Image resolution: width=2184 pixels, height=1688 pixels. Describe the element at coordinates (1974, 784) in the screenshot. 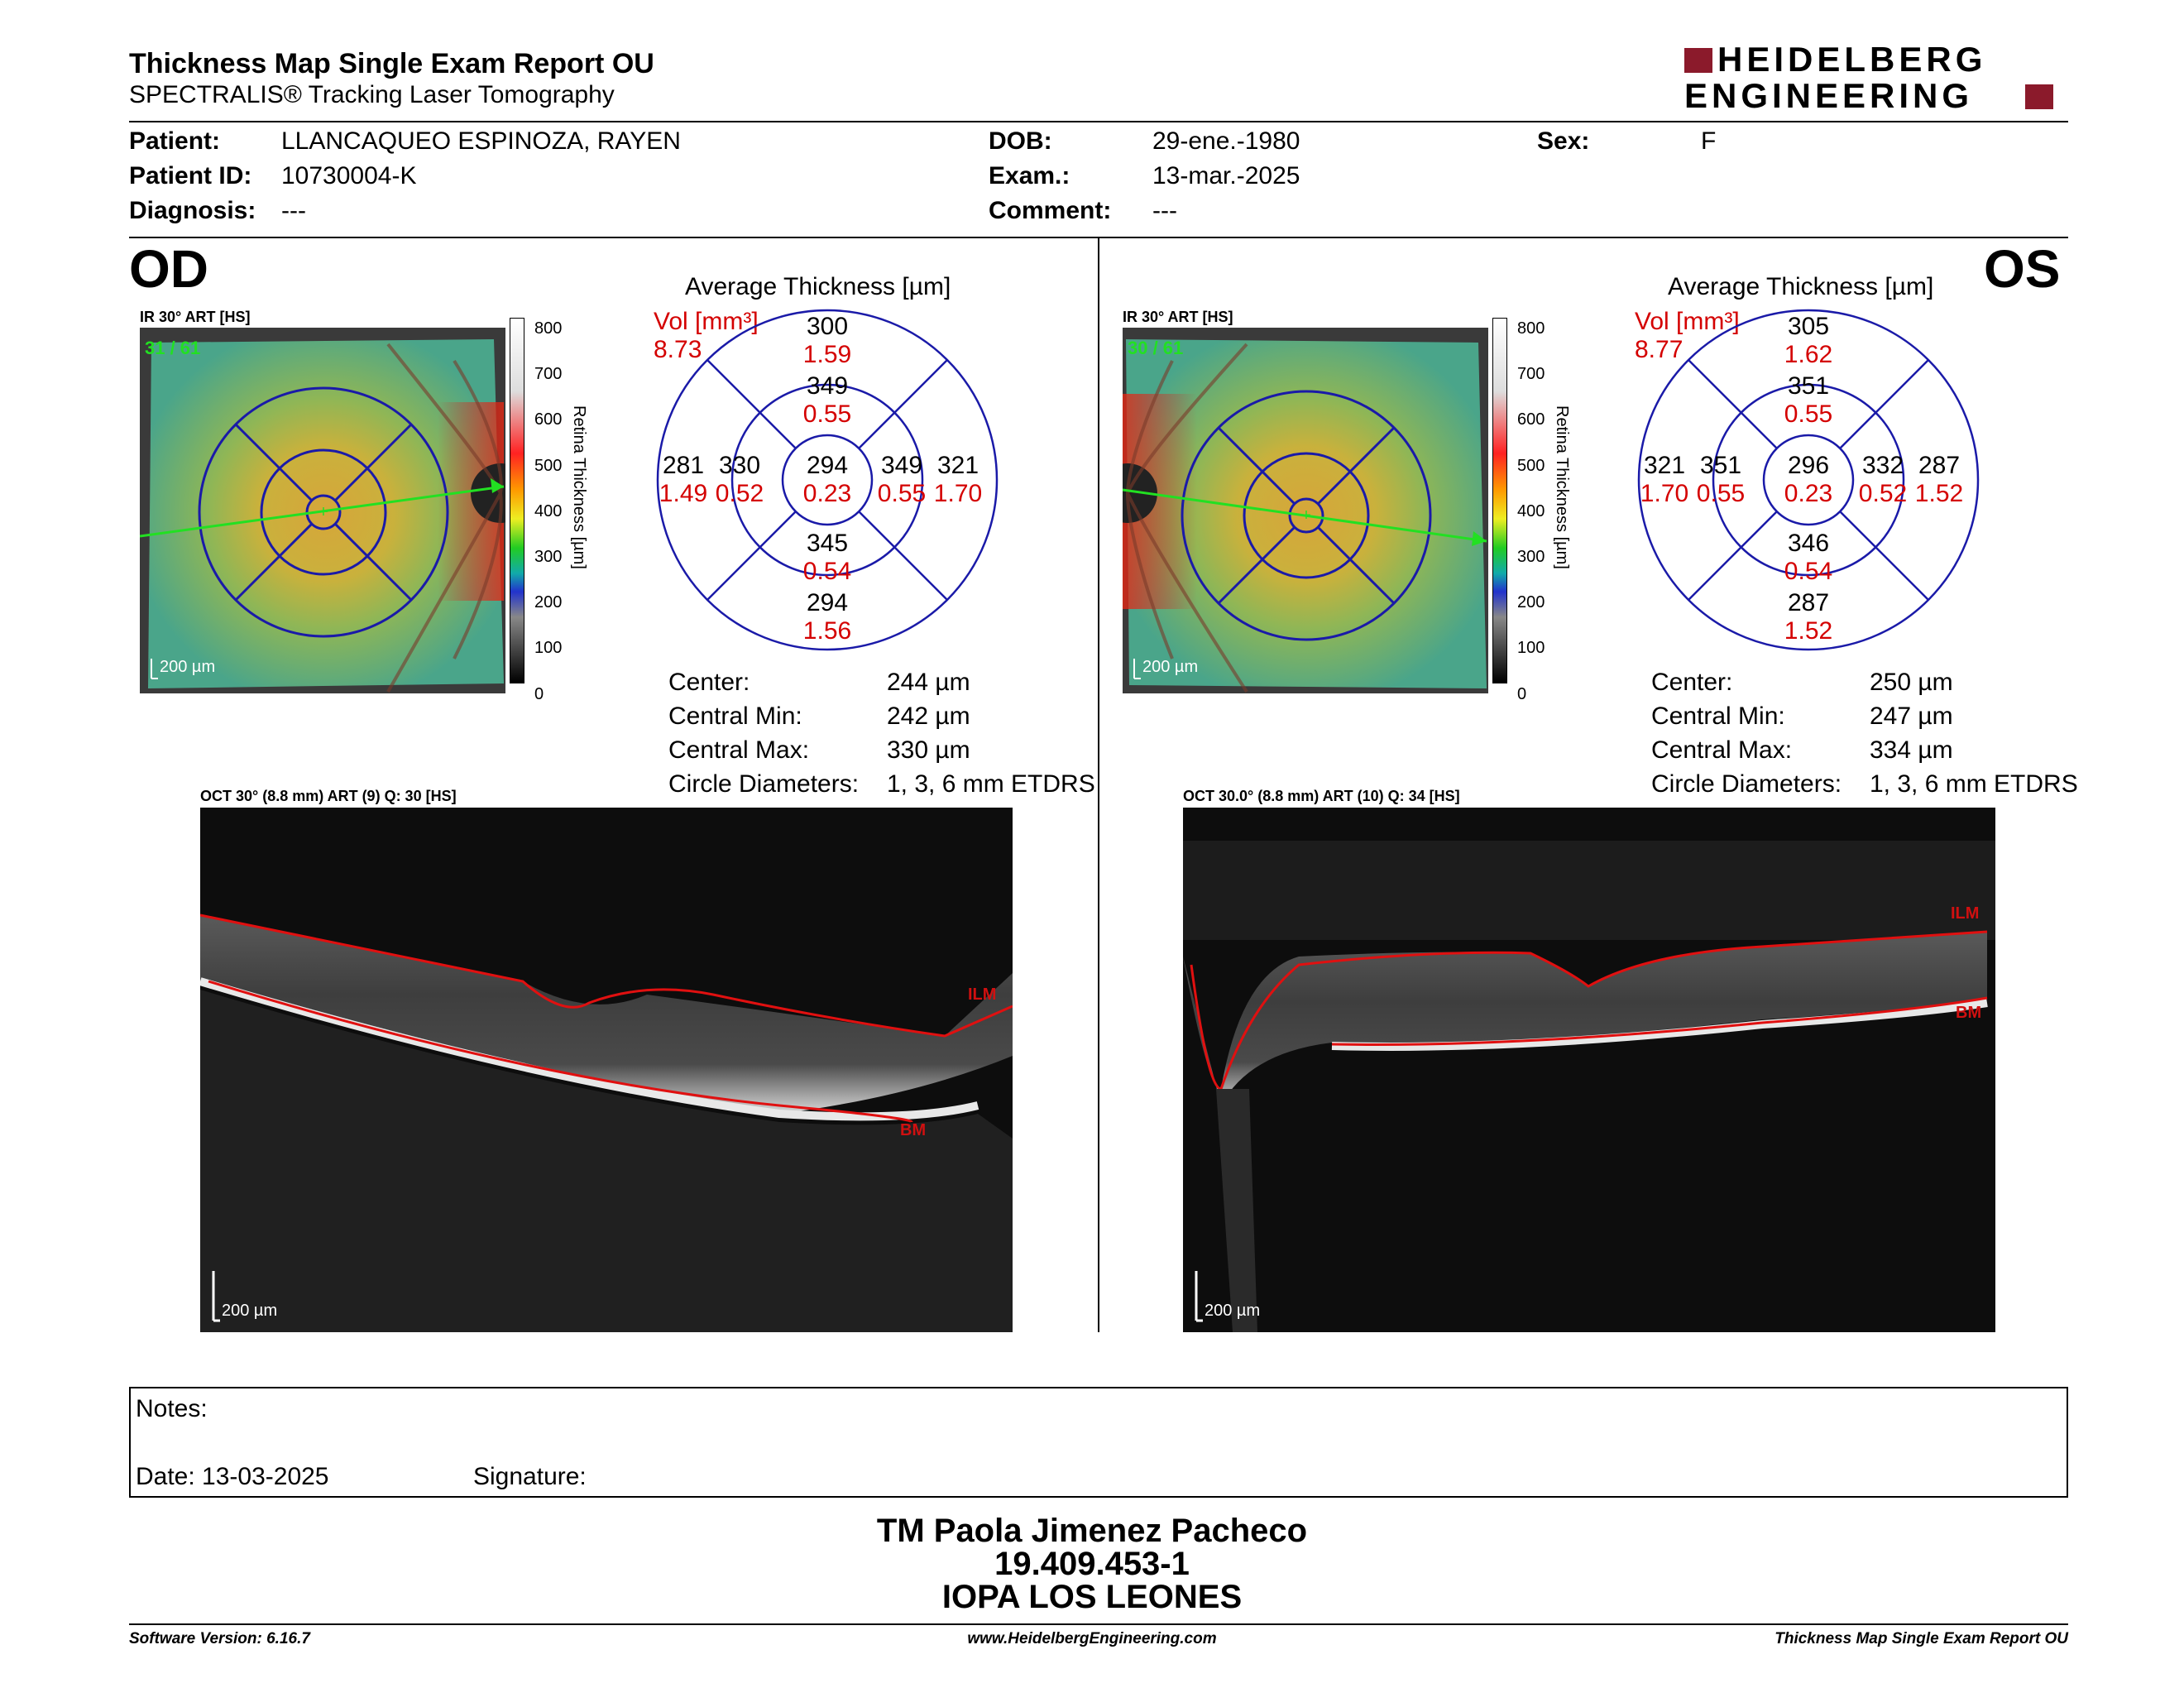

I see `os-diam-value: 1, 3, 6 mm ETDRS` at that location.